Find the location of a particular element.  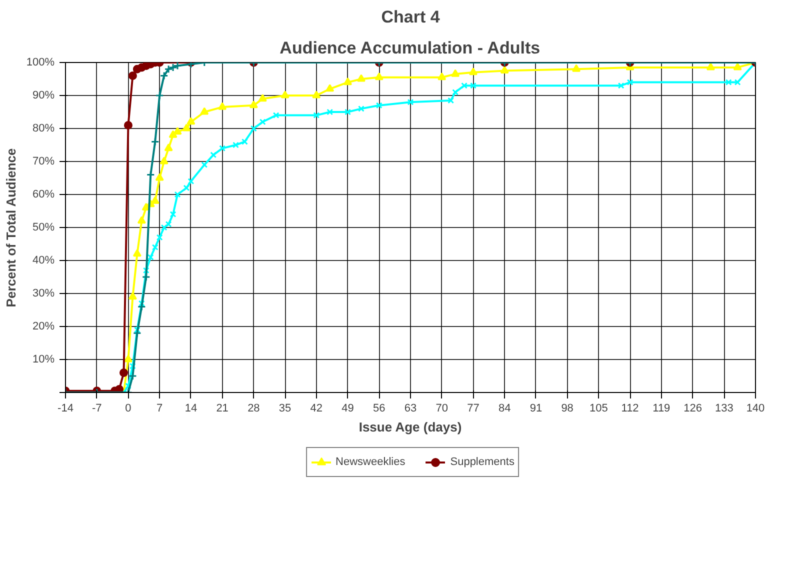

y-tick-label: 80% is located at coordinates (43, 128).